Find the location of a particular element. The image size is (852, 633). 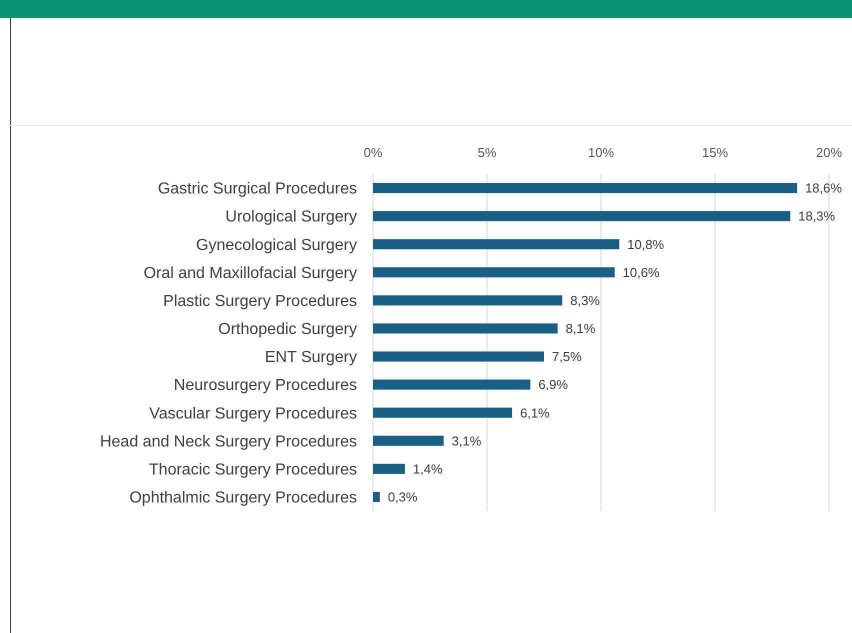

y-tick-label: Ophthalmic Surgery Procedures is located at coordinates (243, 498).